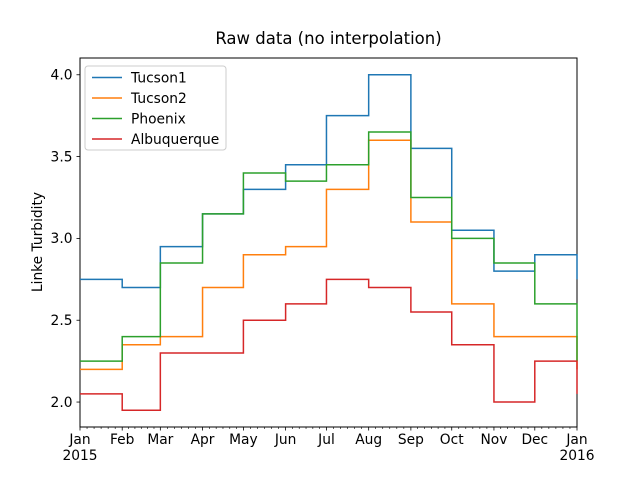 The height and width of the screenshot is (480, 640). Describe the element at coordinates (158, 78) in the screenshot. I see `legend-label-tucson1: Tucson1` at that location.